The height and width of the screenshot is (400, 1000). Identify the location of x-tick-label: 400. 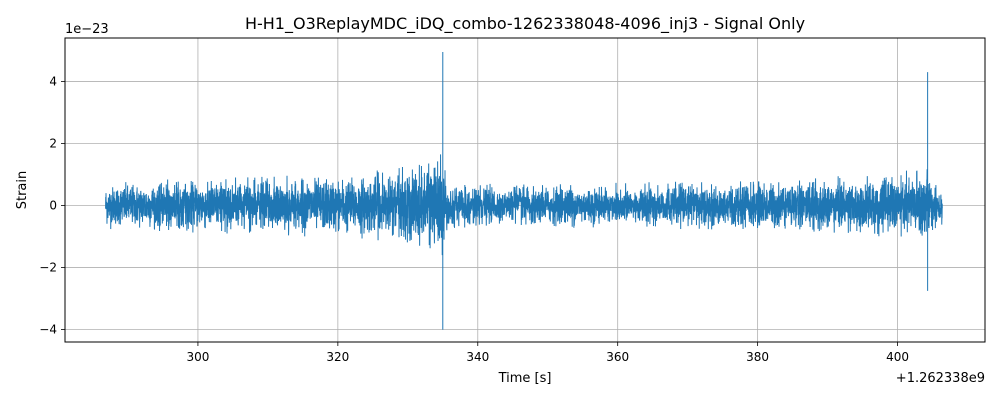
(897, 357).